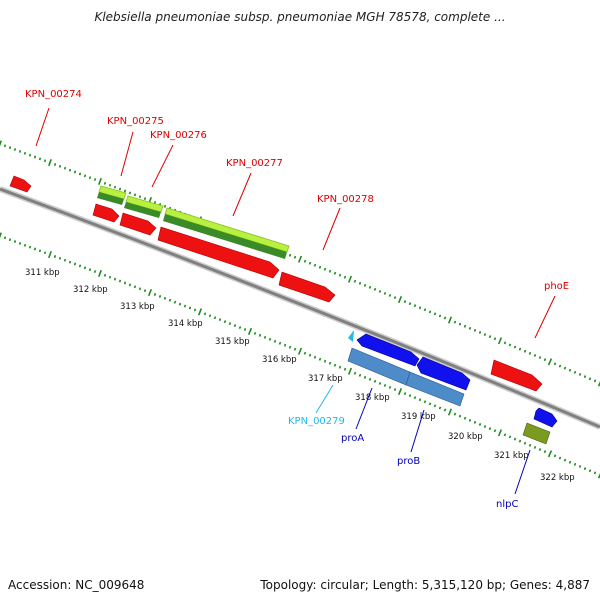 The width and height of the screenshot is (600, 600). What do you see at coordinates (516, 375) in the screenshot?
I see `gene-phoe` at bounding box center [516, 375].